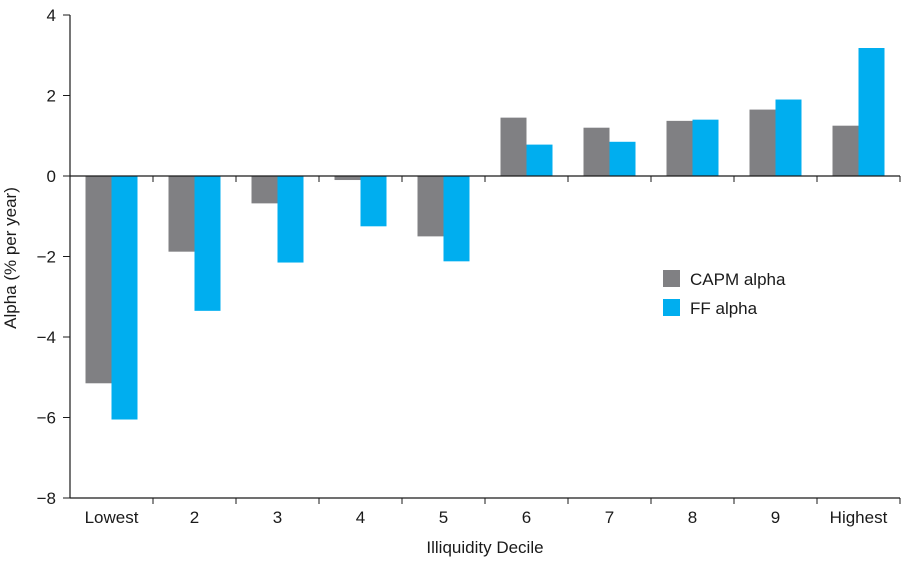 The image size is (911, 566). Describe the element at coordinates (671, 278) in the screenshot. I see `legend-swatch-capm` at that location.